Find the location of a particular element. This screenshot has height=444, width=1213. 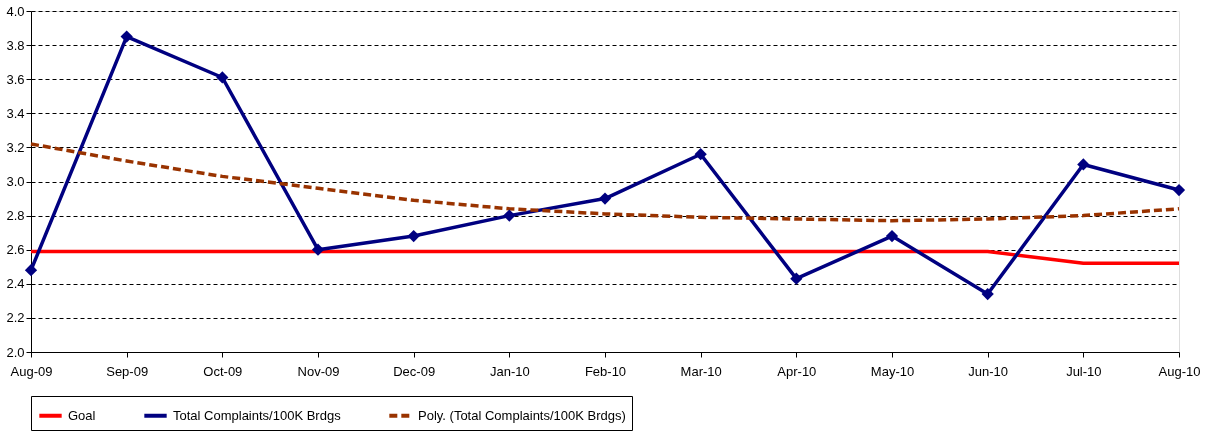

x-tick-label: Apr-10 is located at coordinates (797, 371).